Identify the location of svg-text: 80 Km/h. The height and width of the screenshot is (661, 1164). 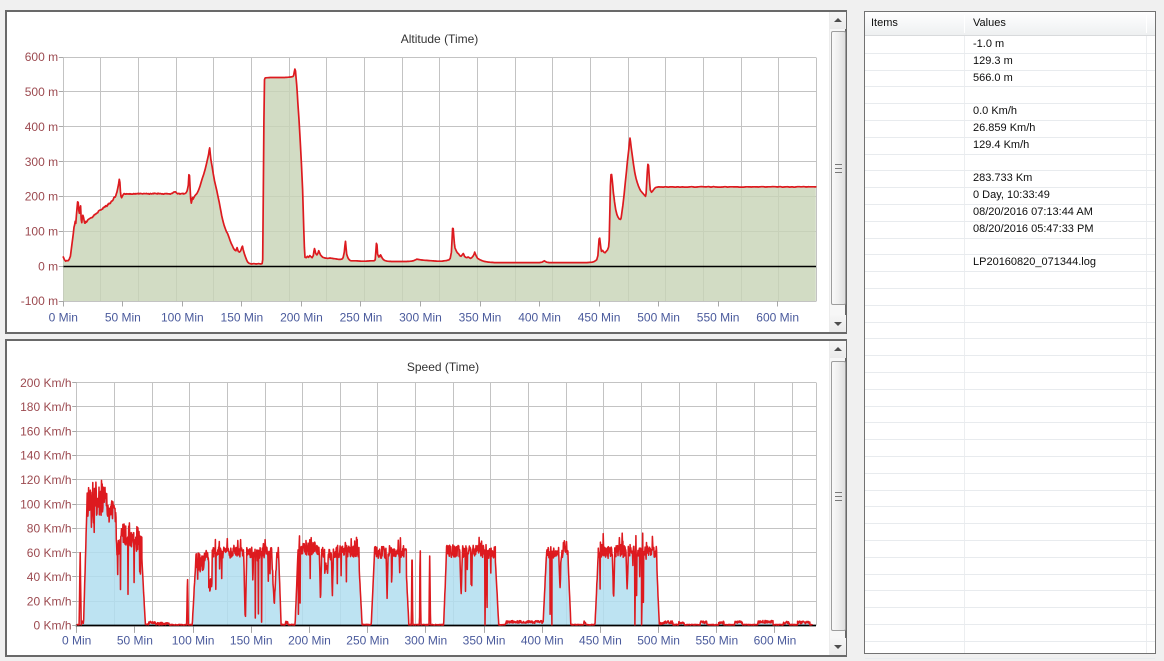
(49, 529).